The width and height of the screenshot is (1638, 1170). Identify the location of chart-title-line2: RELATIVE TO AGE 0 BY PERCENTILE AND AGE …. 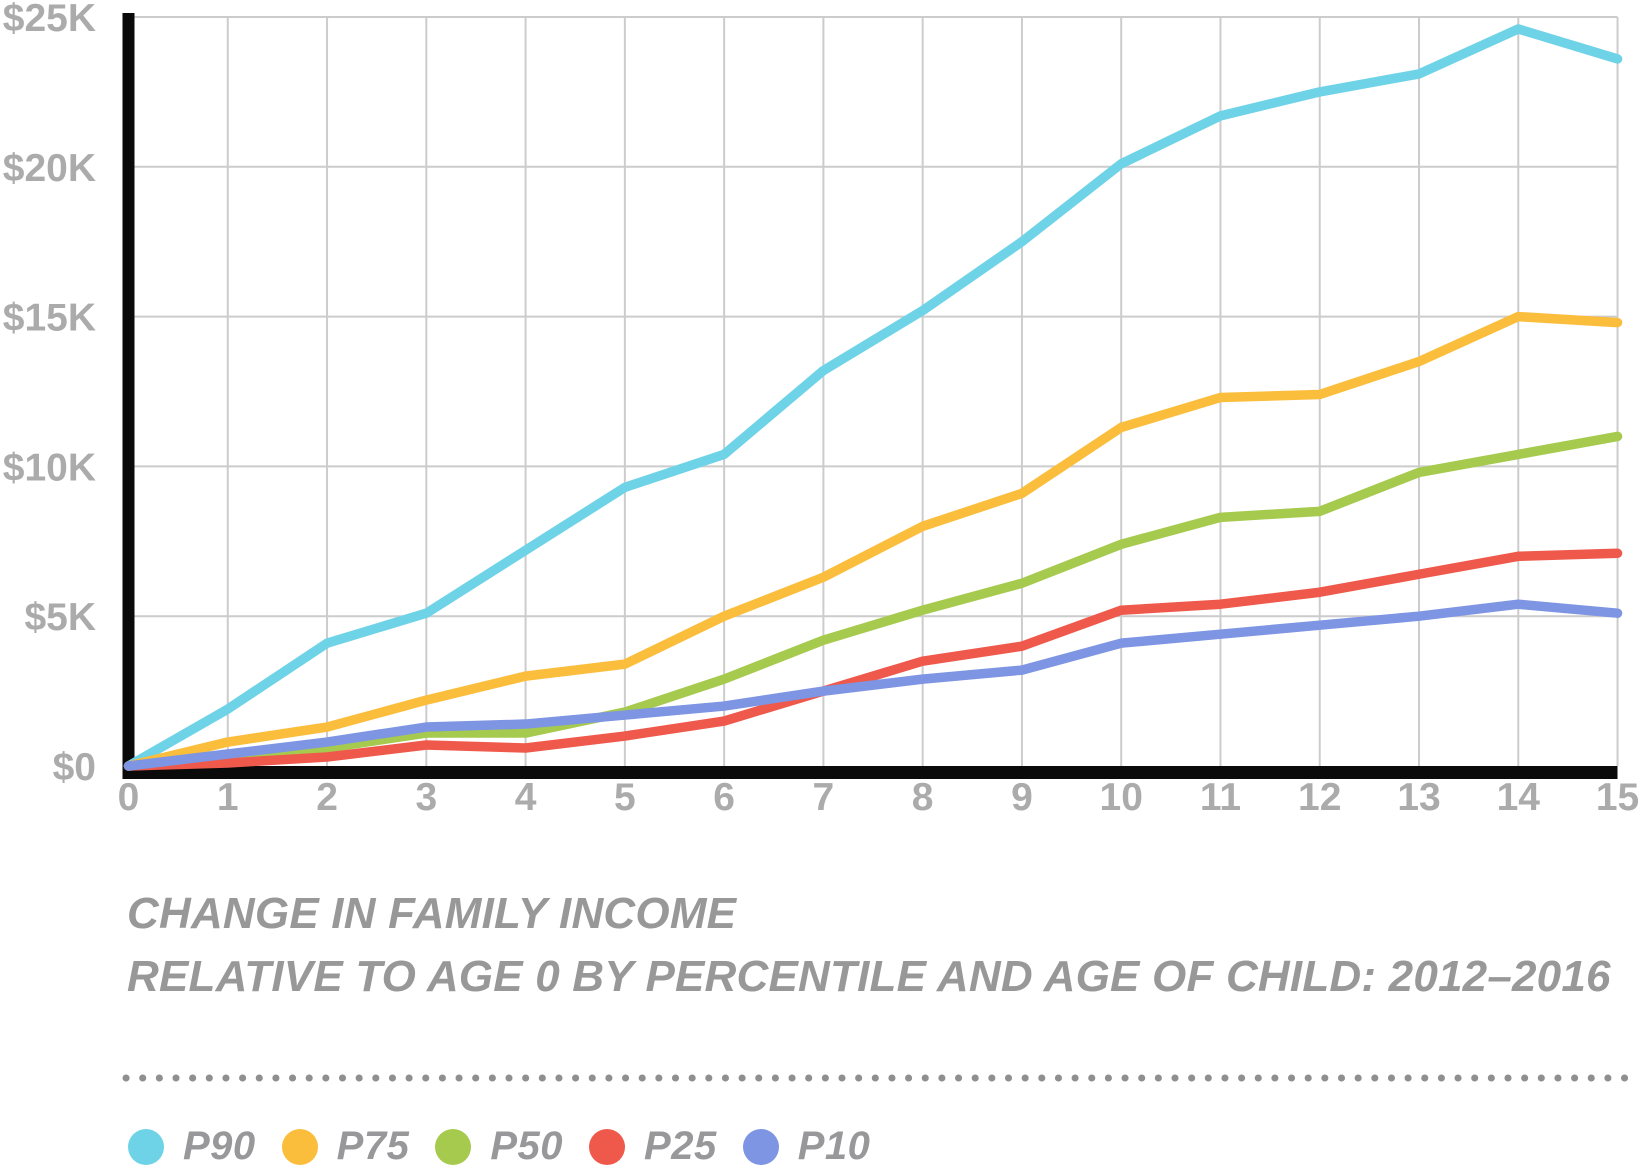
(869, 976).